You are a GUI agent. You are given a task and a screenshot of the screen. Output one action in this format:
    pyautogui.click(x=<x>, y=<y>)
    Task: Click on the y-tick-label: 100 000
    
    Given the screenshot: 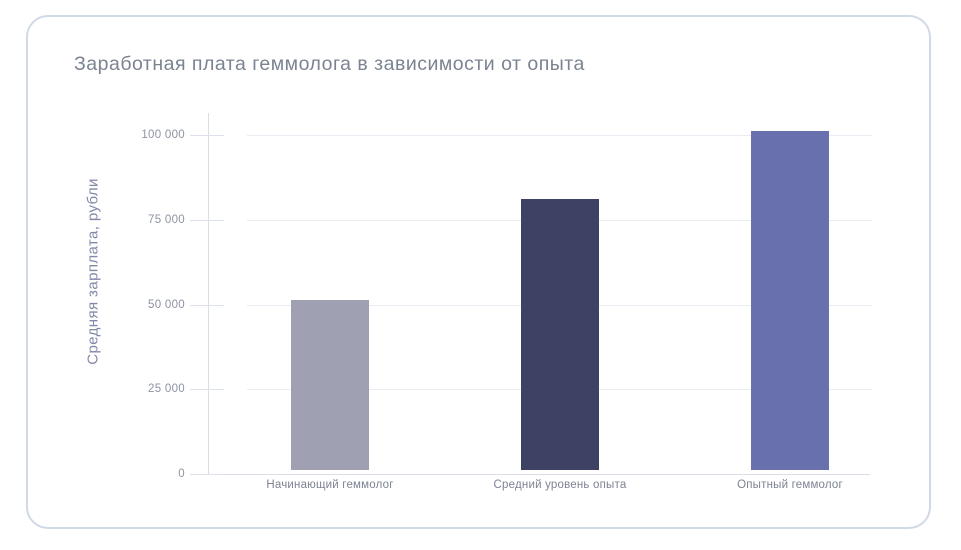 What is the action you would take?
    pyautogui.click(x=163, y=135)
    